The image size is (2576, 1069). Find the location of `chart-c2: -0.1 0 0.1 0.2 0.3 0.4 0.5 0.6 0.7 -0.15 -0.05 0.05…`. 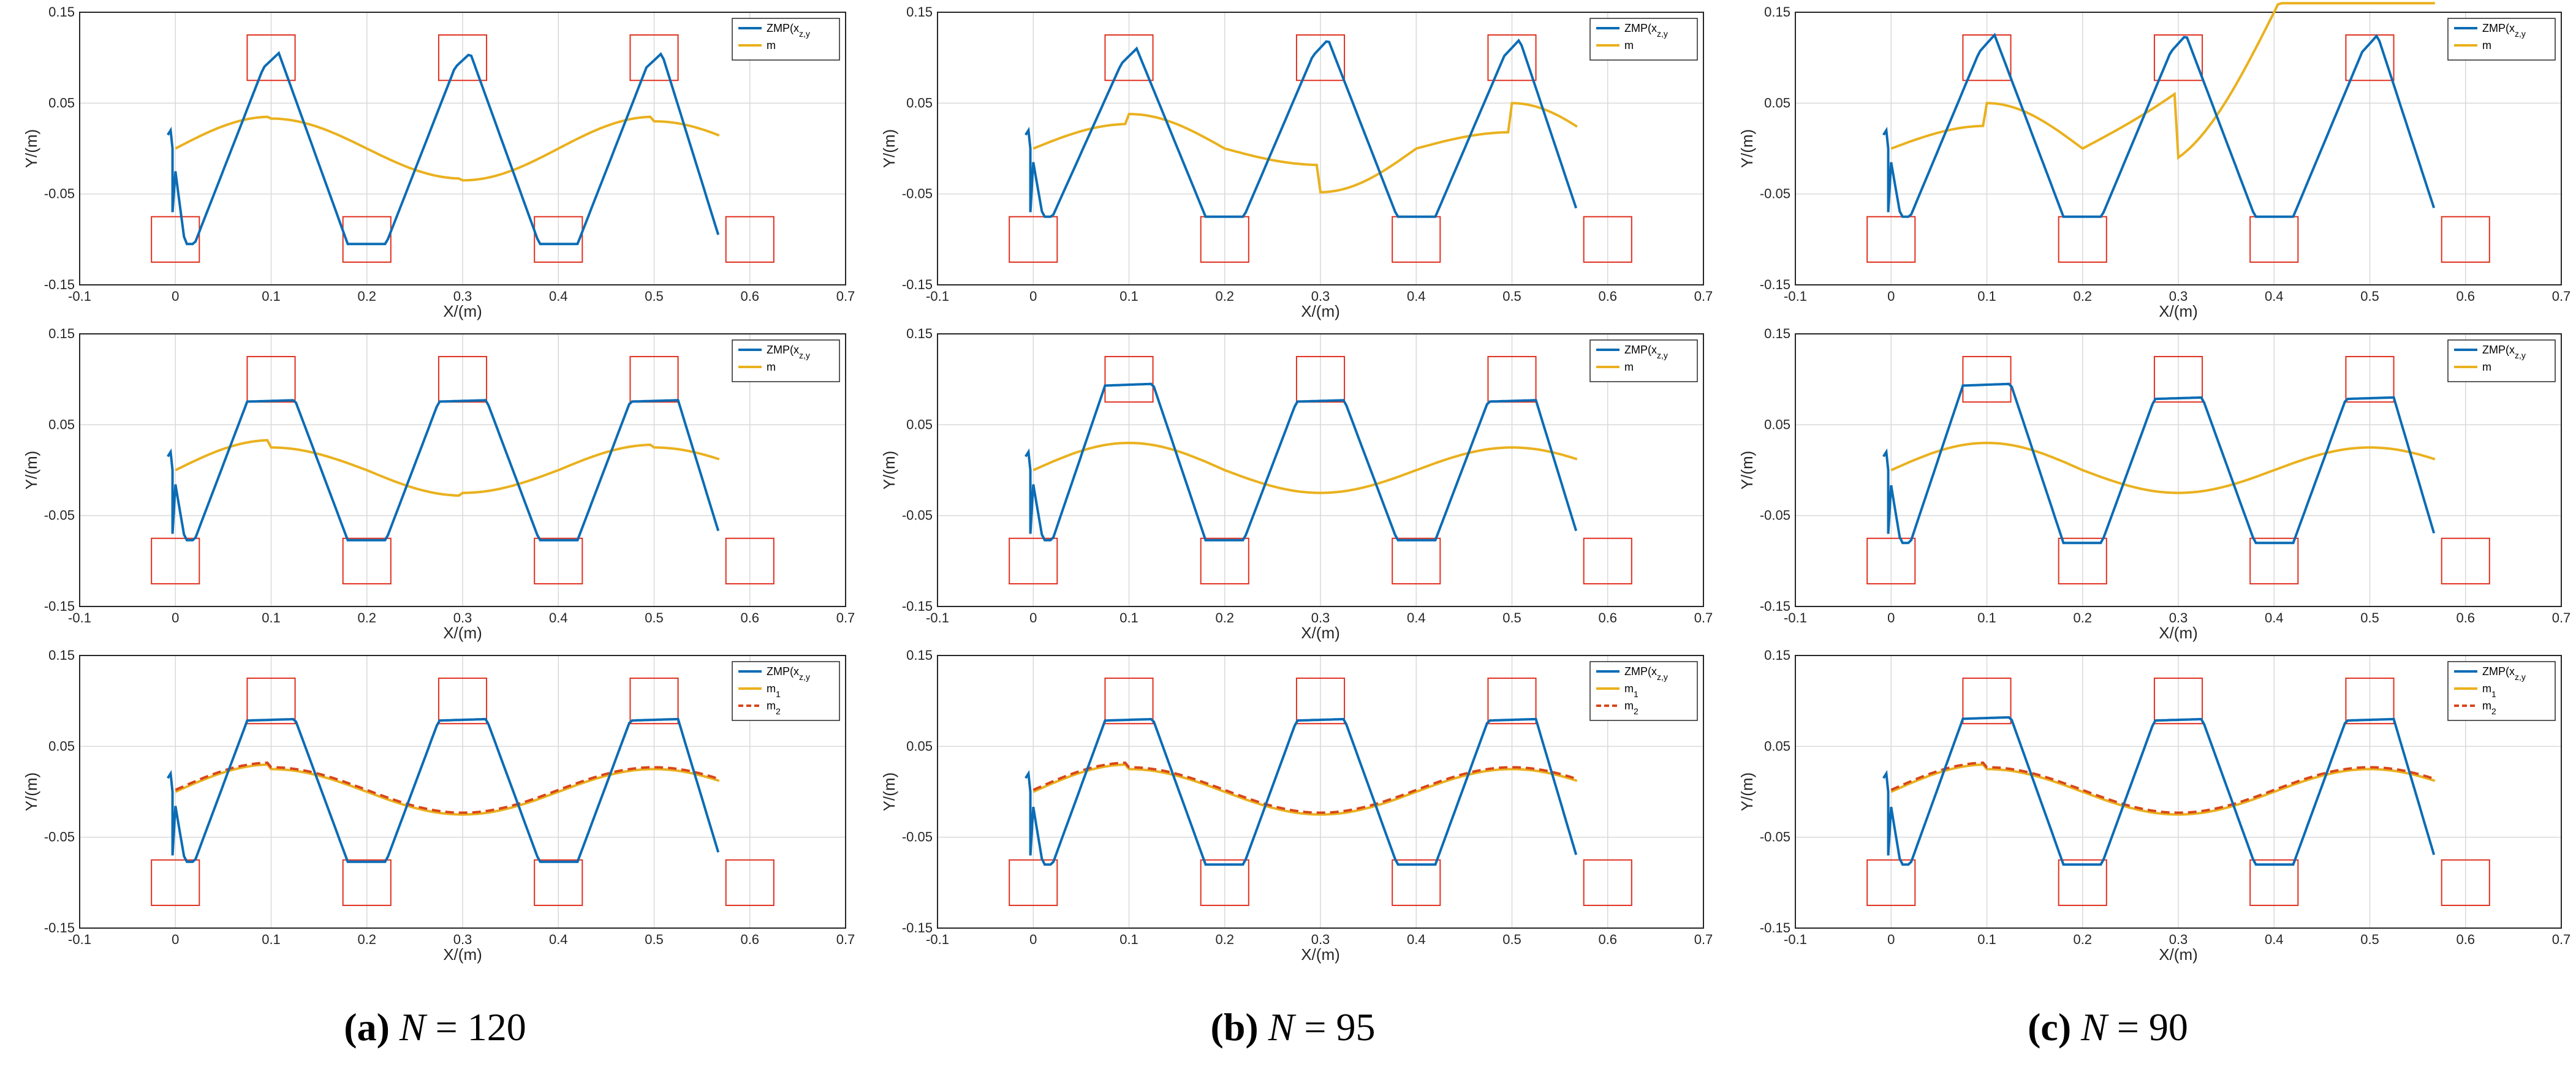

chart-c2: -0.1 0 0.1 0.2 0.3 0.4 0.5 0.6 0.7 -0.15 -0.05 0.05… is located at coordinates (2154, 484).